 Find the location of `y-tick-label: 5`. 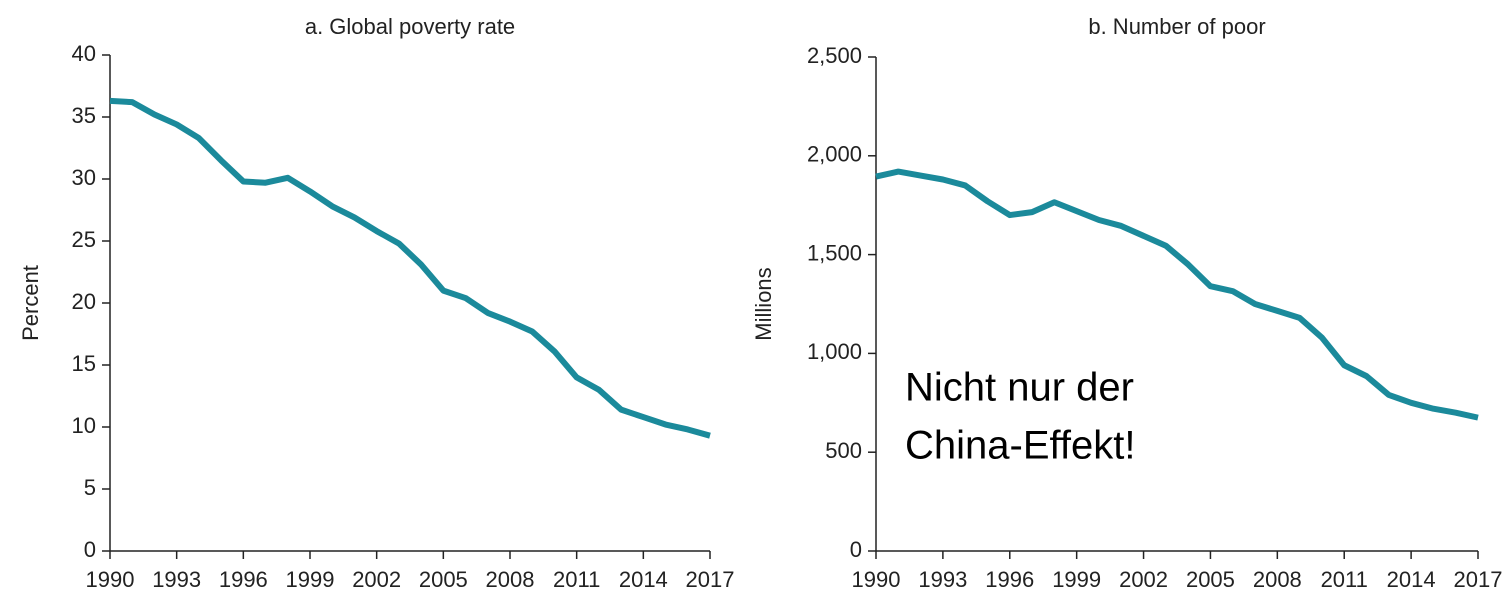

y-tick-label: 5 is located at coordinates (90, 487).